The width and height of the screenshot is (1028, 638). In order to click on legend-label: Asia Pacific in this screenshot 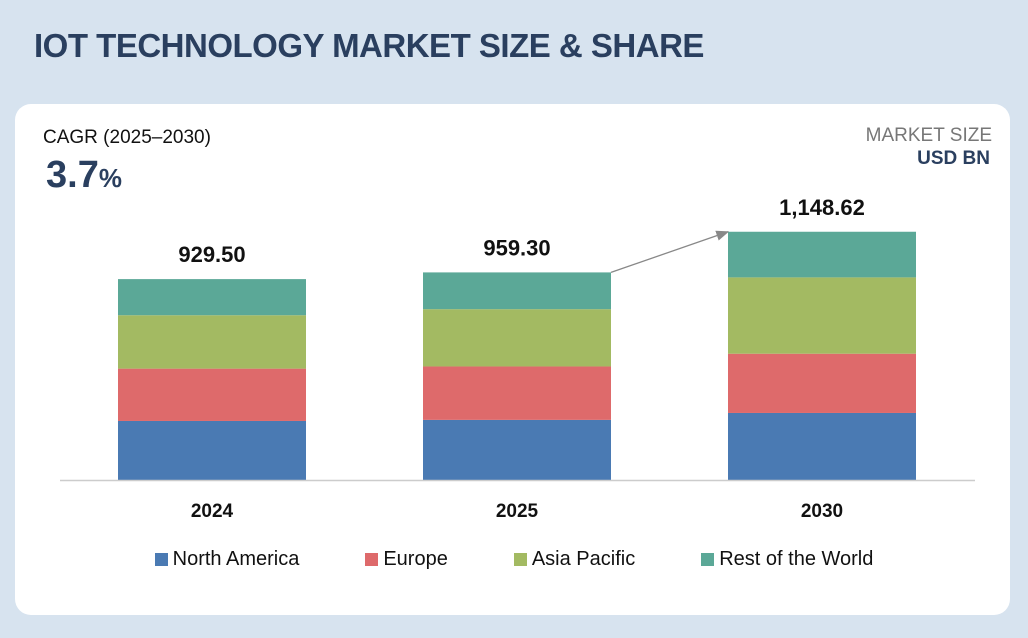, I will do `click(583, 559)`.